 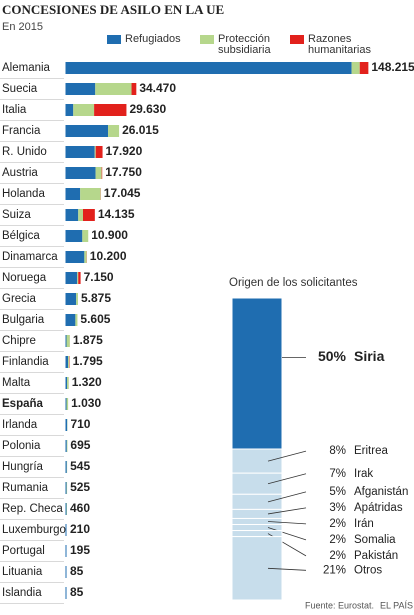 What do you see at coordinates (24, 152) in the screenshot?
I see `y-tick-label: R. Unido` at bounding box center [24, 152].